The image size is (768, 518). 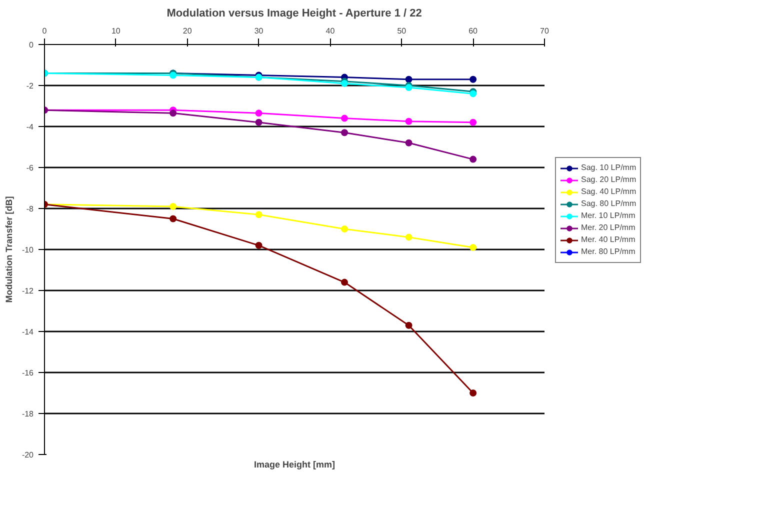 I want to click on legend-label: Mer. 80 LP/mm, so click(x=608, y=252).